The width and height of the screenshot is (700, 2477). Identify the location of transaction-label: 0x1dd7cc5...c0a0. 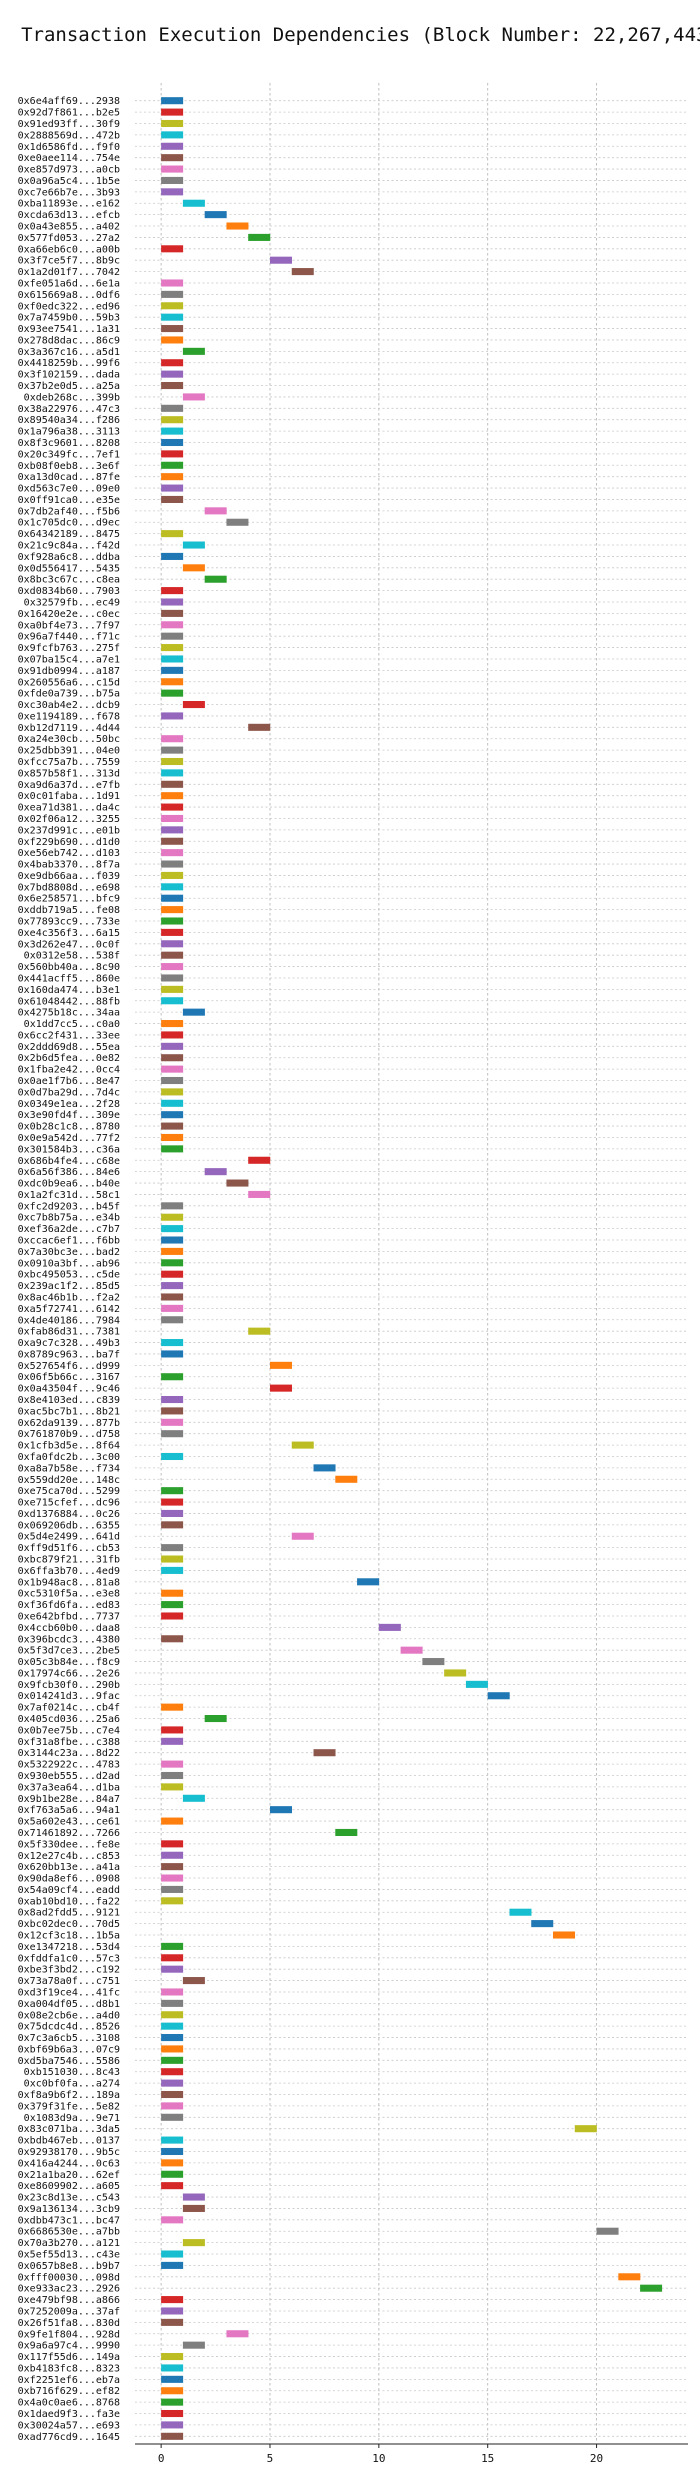
(72, 1024).